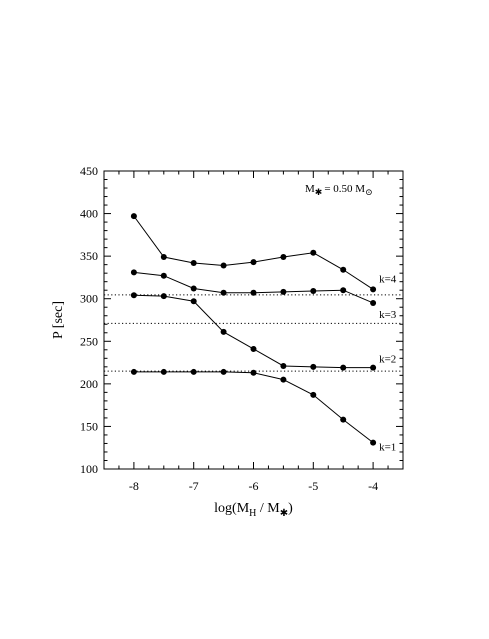  What do you see at coordinates (194, 486) in the screenshot?
I see `x-tick-label: -7` at bounding box center [194, 486].